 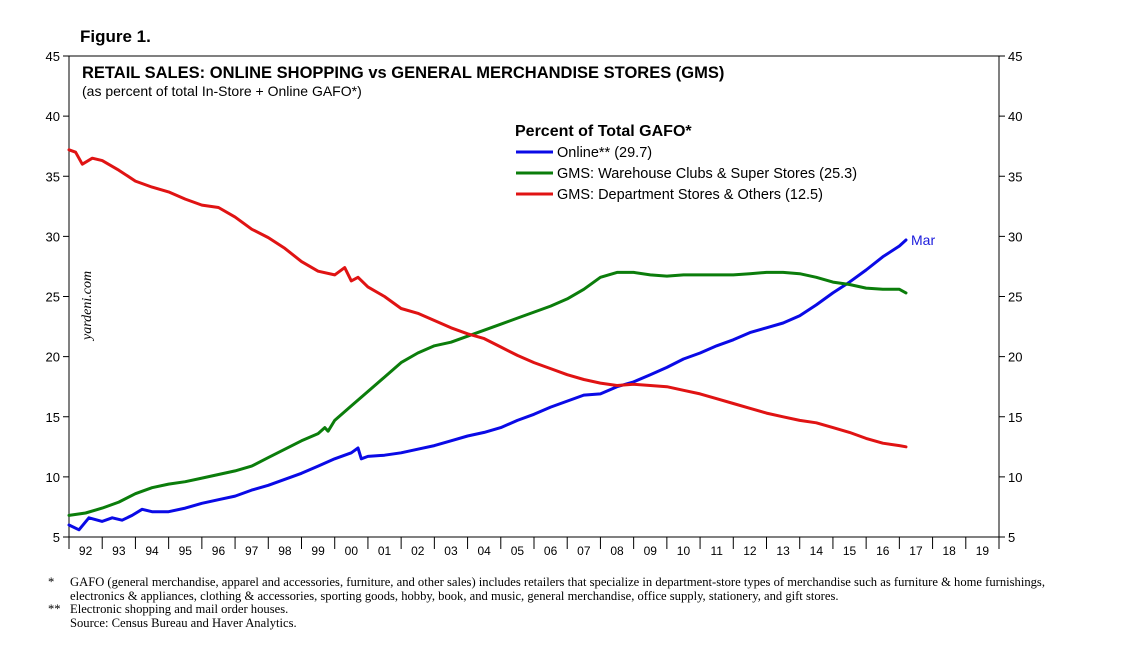 I want to click on y-tick-label-right: 35, so click(x=1015, y=176).